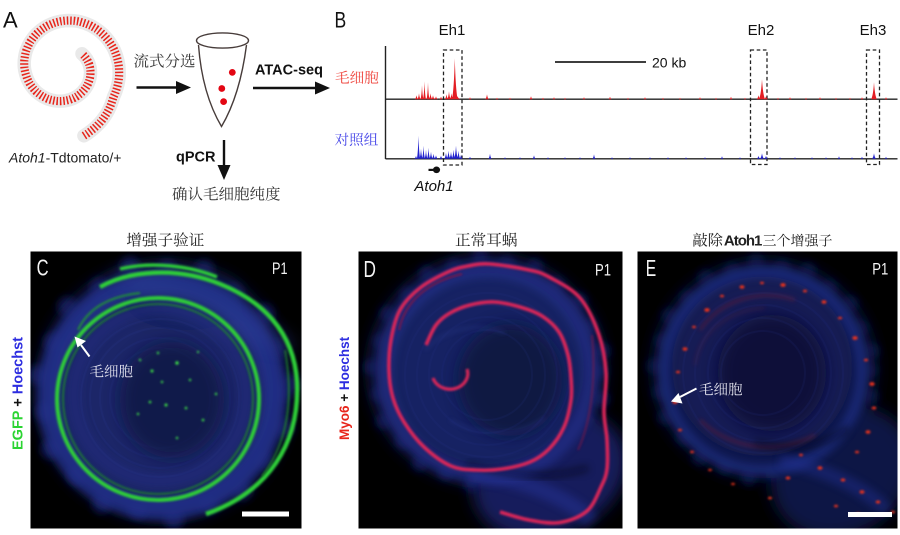 The image size is (900, 535). Describe the element at coordinates (289, 71) in the screenshot. I see `svg-text: ATAC-seq` at that location.